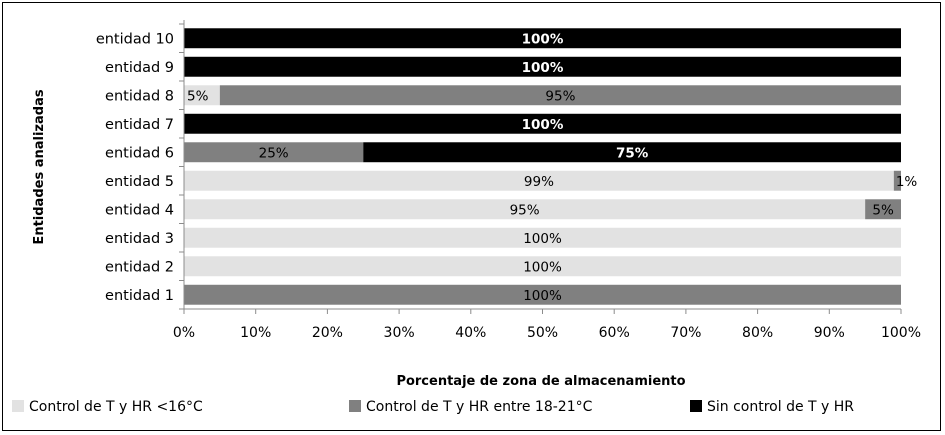 Image resolution: width=945 pixels, height=435 pixels. I want to click on data-label-entidad-3-series-1: 100%, so click(542, 239).